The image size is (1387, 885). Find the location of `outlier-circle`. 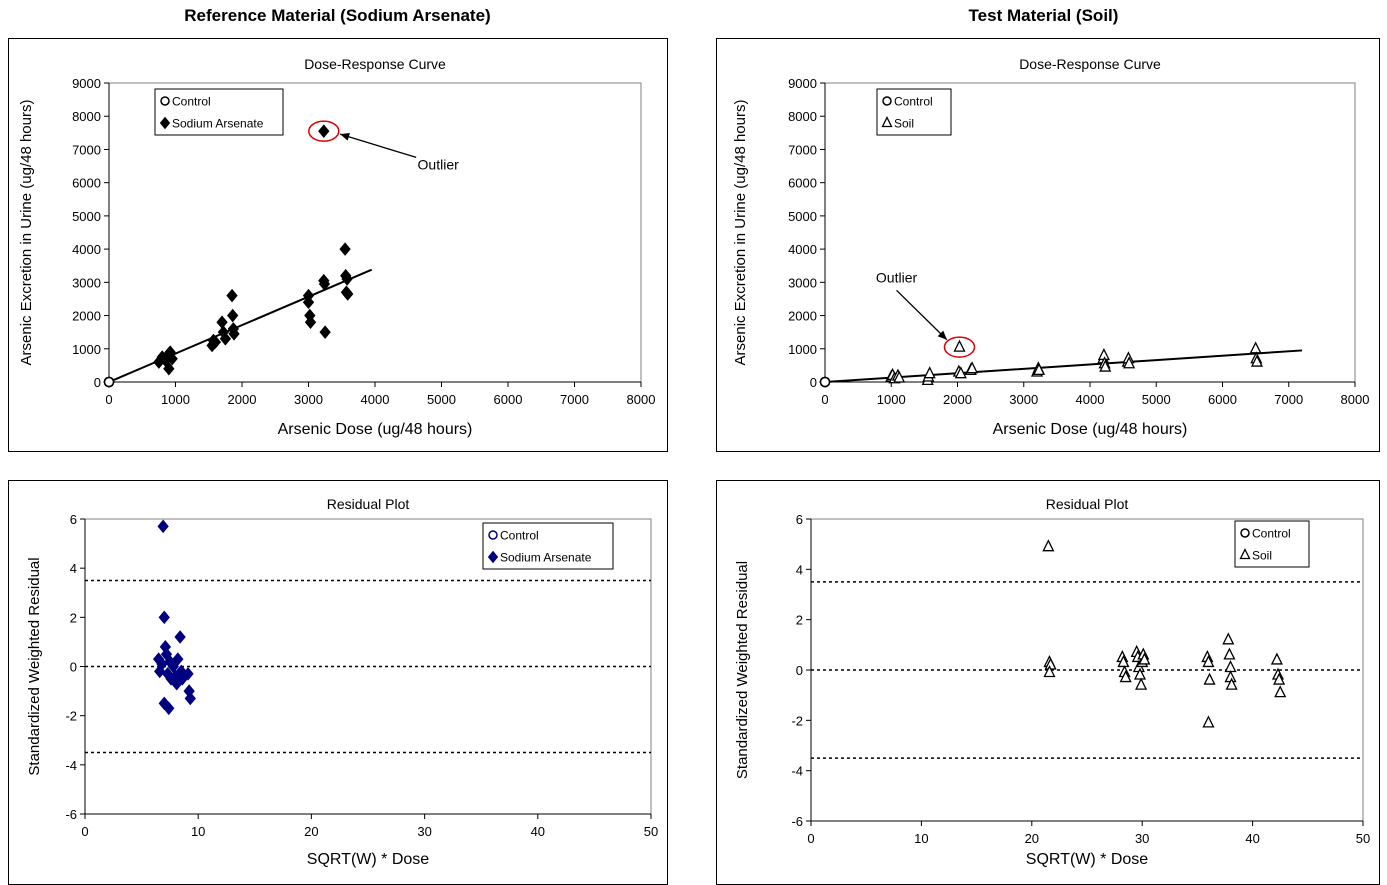

outlier-circle is located at coordinates (324, 131).